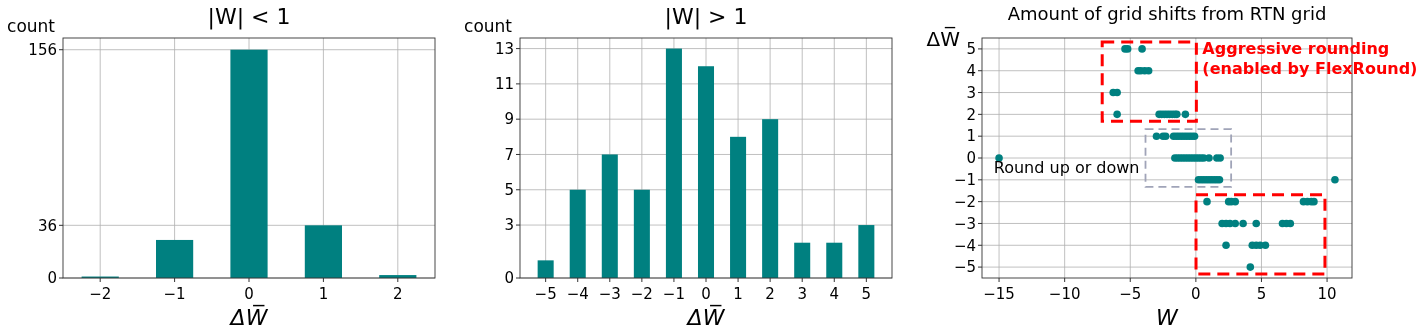 The width and height of the screenshot is (1426, 331). Describe the element at coordinates (1310, 58) in the screenshot. I see `annotation: Aggressive rounding (enabled by FlexRound)` at that location.